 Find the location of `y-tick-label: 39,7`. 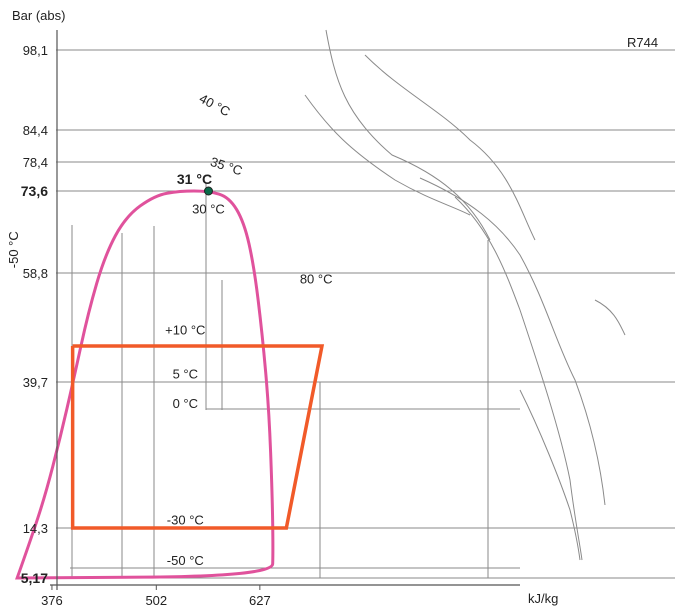

y-tick-label: 39,7 is located at coordinates (35, 382).